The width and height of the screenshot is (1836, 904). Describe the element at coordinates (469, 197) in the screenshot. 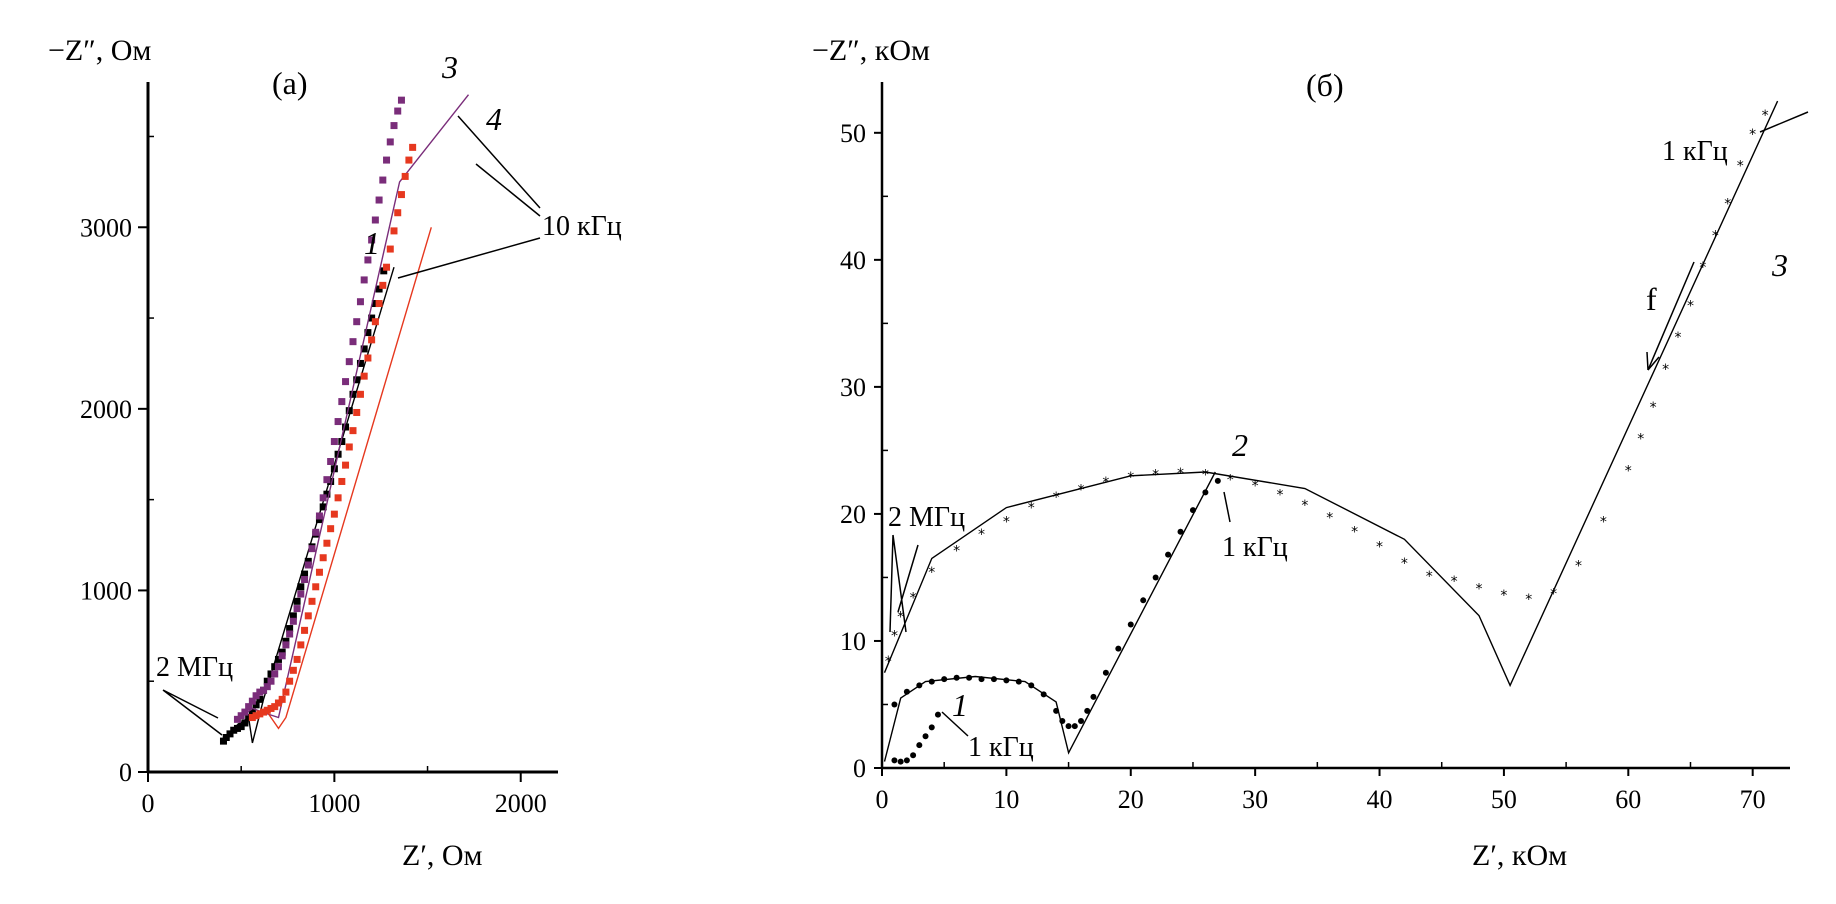

I see `panel-a-10khz-leader-lines` at that location.